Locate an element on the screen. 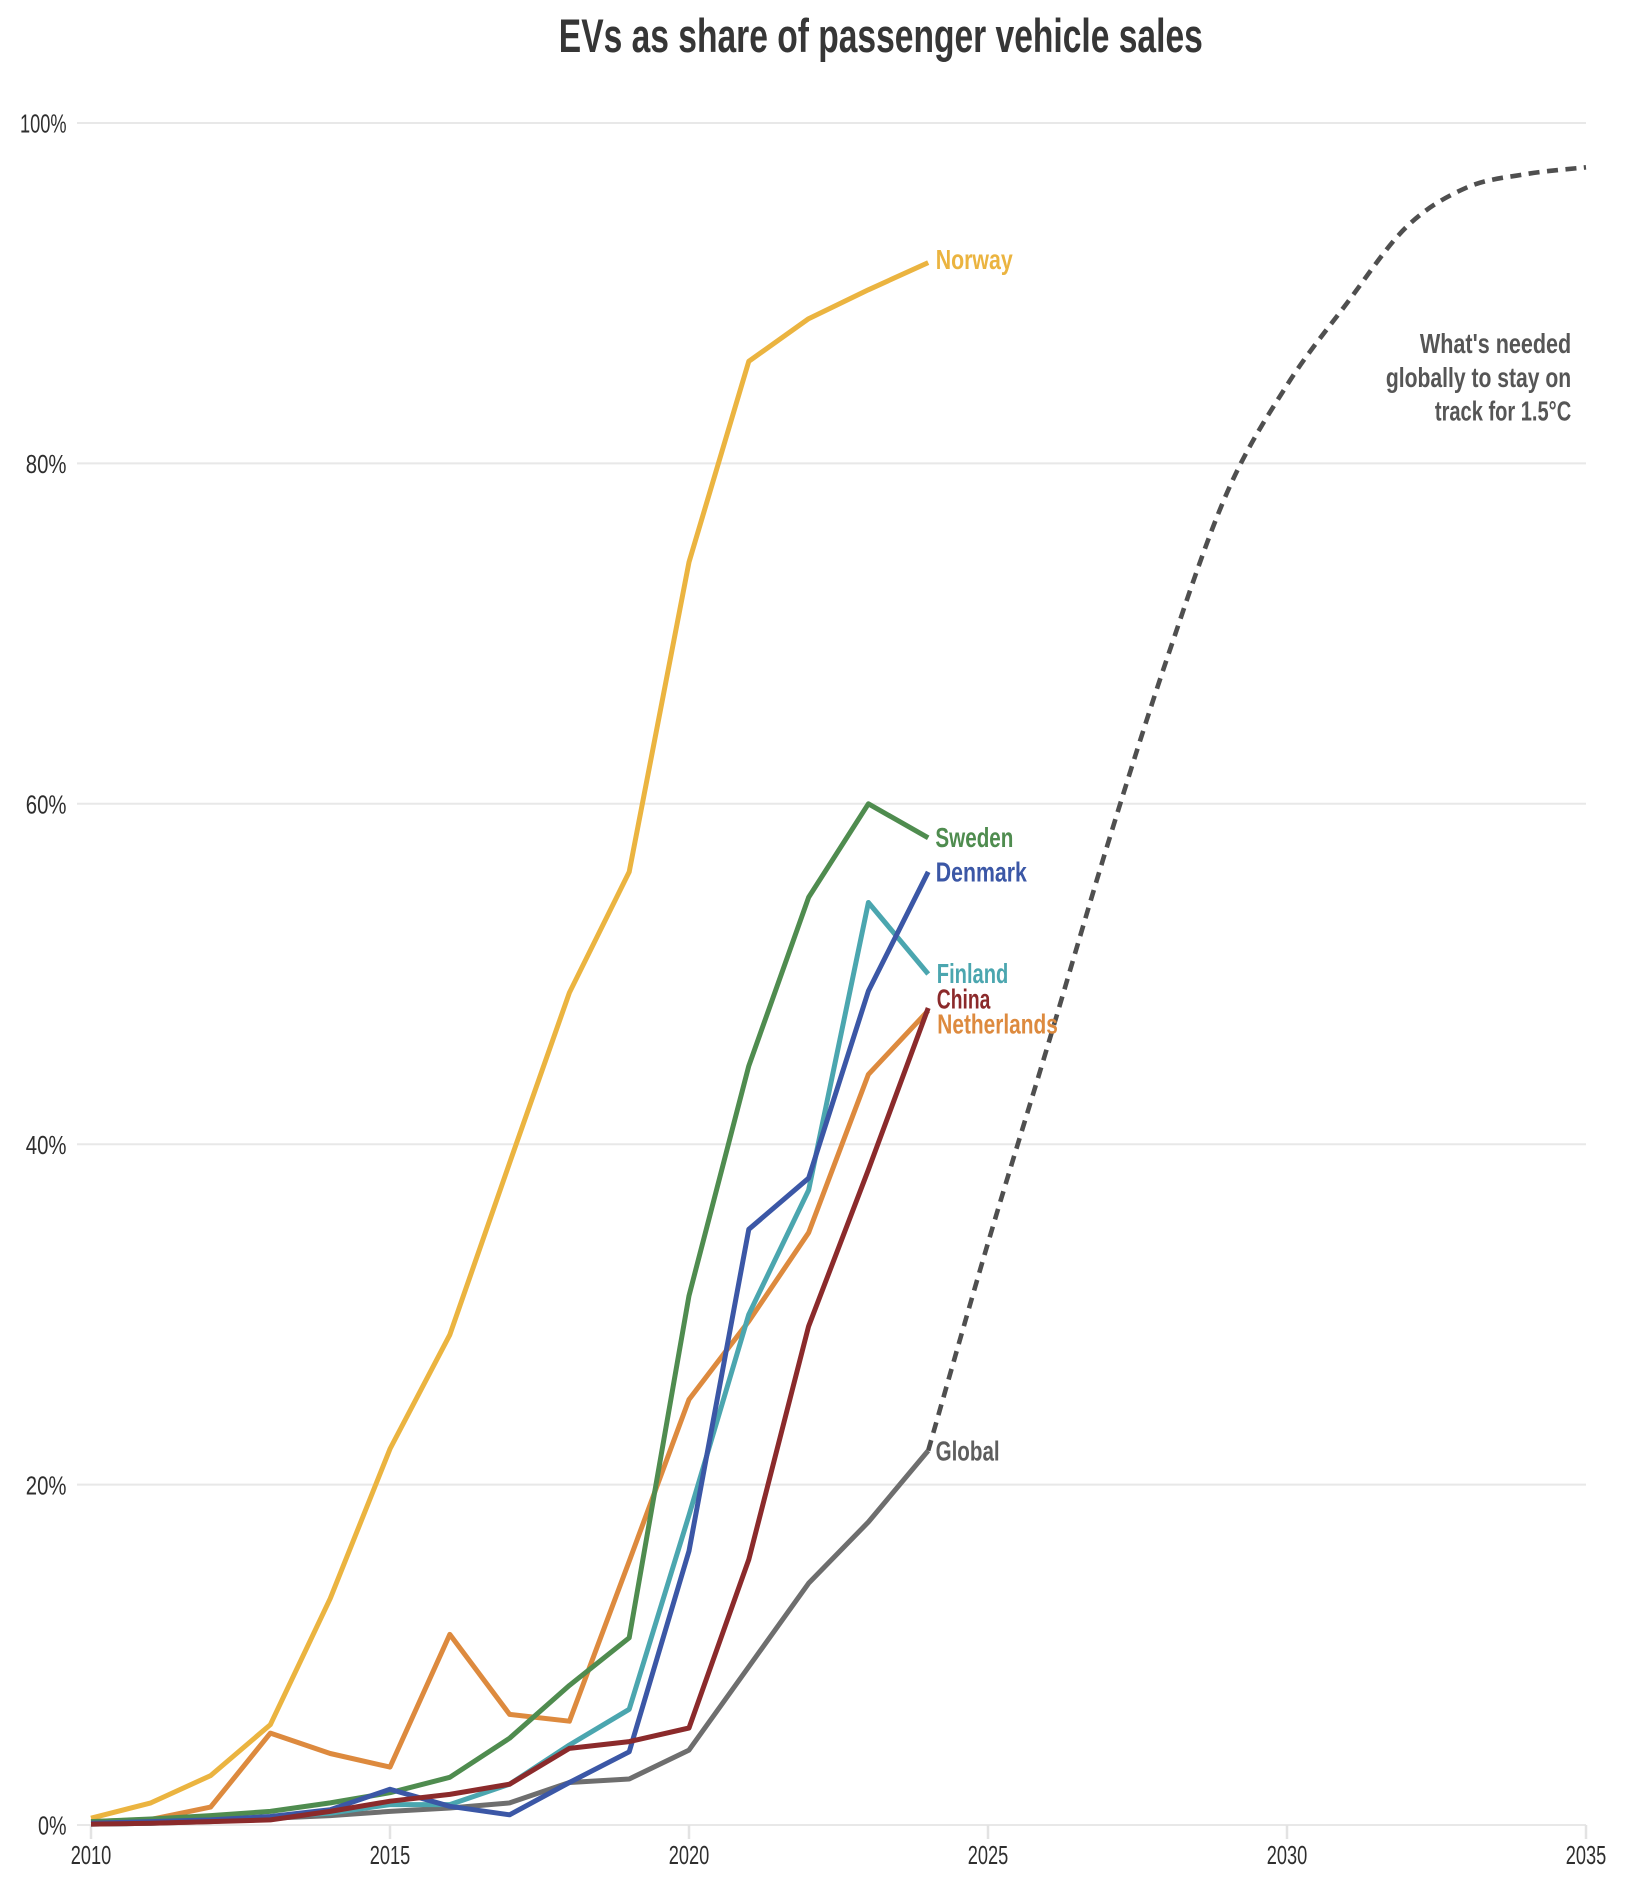 This screenshot has height=1880, width=1626. svg-text: globally to stay on is located at coordinates (1478, 377).